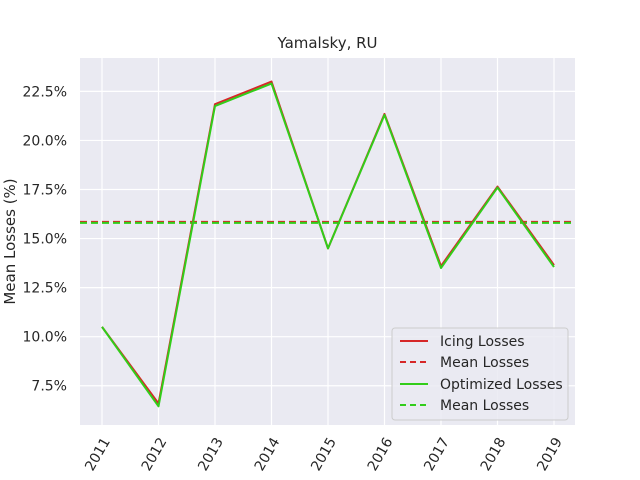  Describe the element at coordinates (381, 454) in the screenshot. I see `x-tick-label: 2016` at that location.